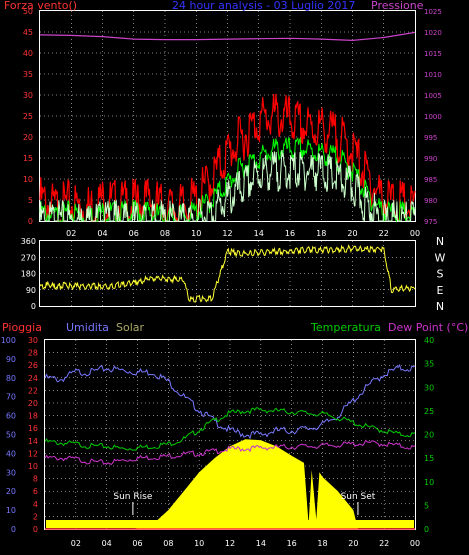  What do you see at coordinates (33, 416) in the screenshot?
I see `rain-tick-label: 18` at bounding box center [33, 416].